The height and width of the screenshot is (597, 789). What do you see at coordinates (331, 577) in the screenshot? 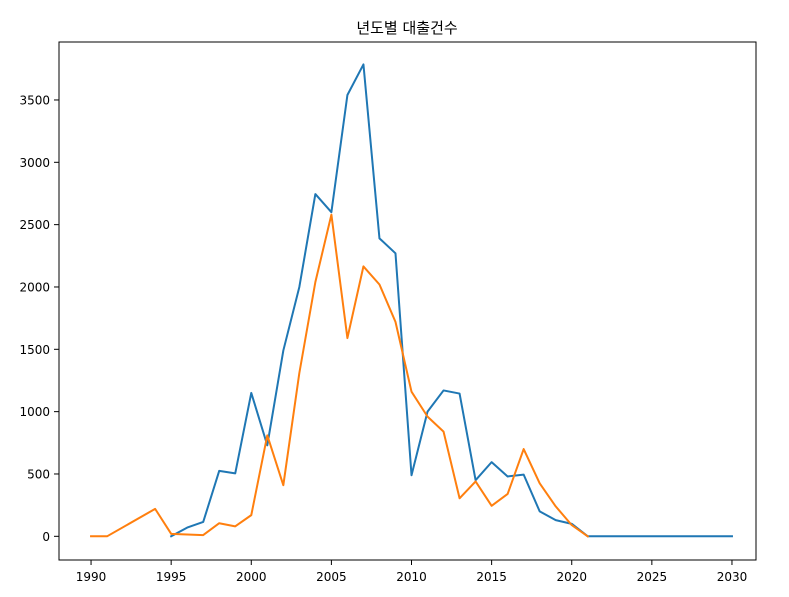
I see `x-tick-label: 2005` at bounding box center [331, 577].